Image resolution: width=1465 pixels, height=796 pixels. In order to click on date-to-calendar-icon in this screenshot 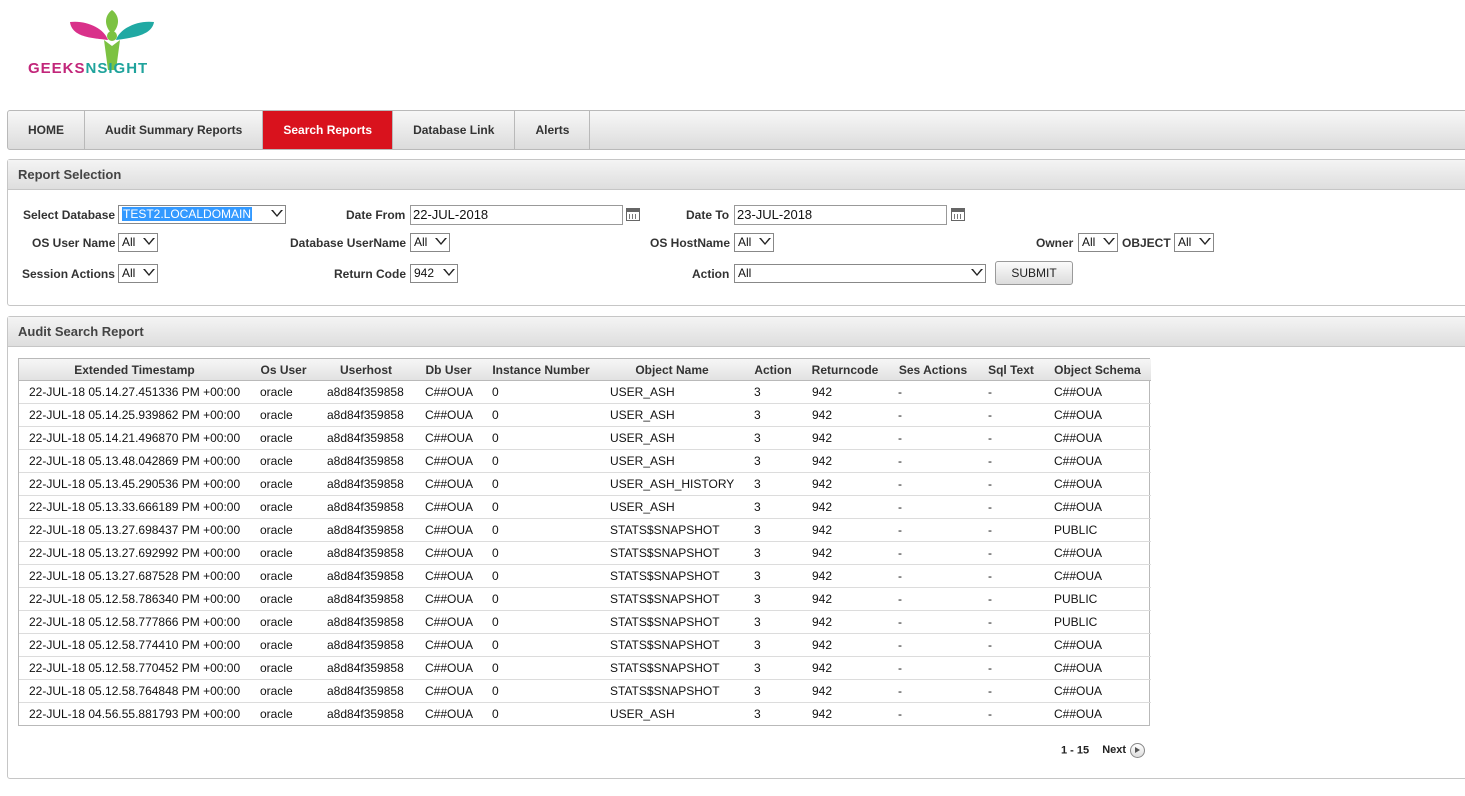, I will do `click(958, 214)`.